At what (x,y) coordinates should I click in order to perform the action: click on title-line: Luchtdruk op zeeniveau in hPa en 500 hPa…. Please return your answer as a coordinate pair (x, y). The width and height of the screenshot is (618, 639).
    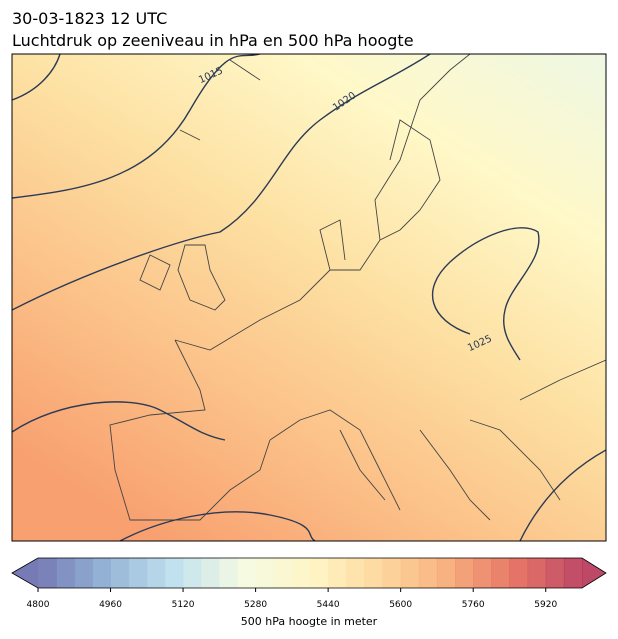
    Looking at the image, I should click on (213, 40).